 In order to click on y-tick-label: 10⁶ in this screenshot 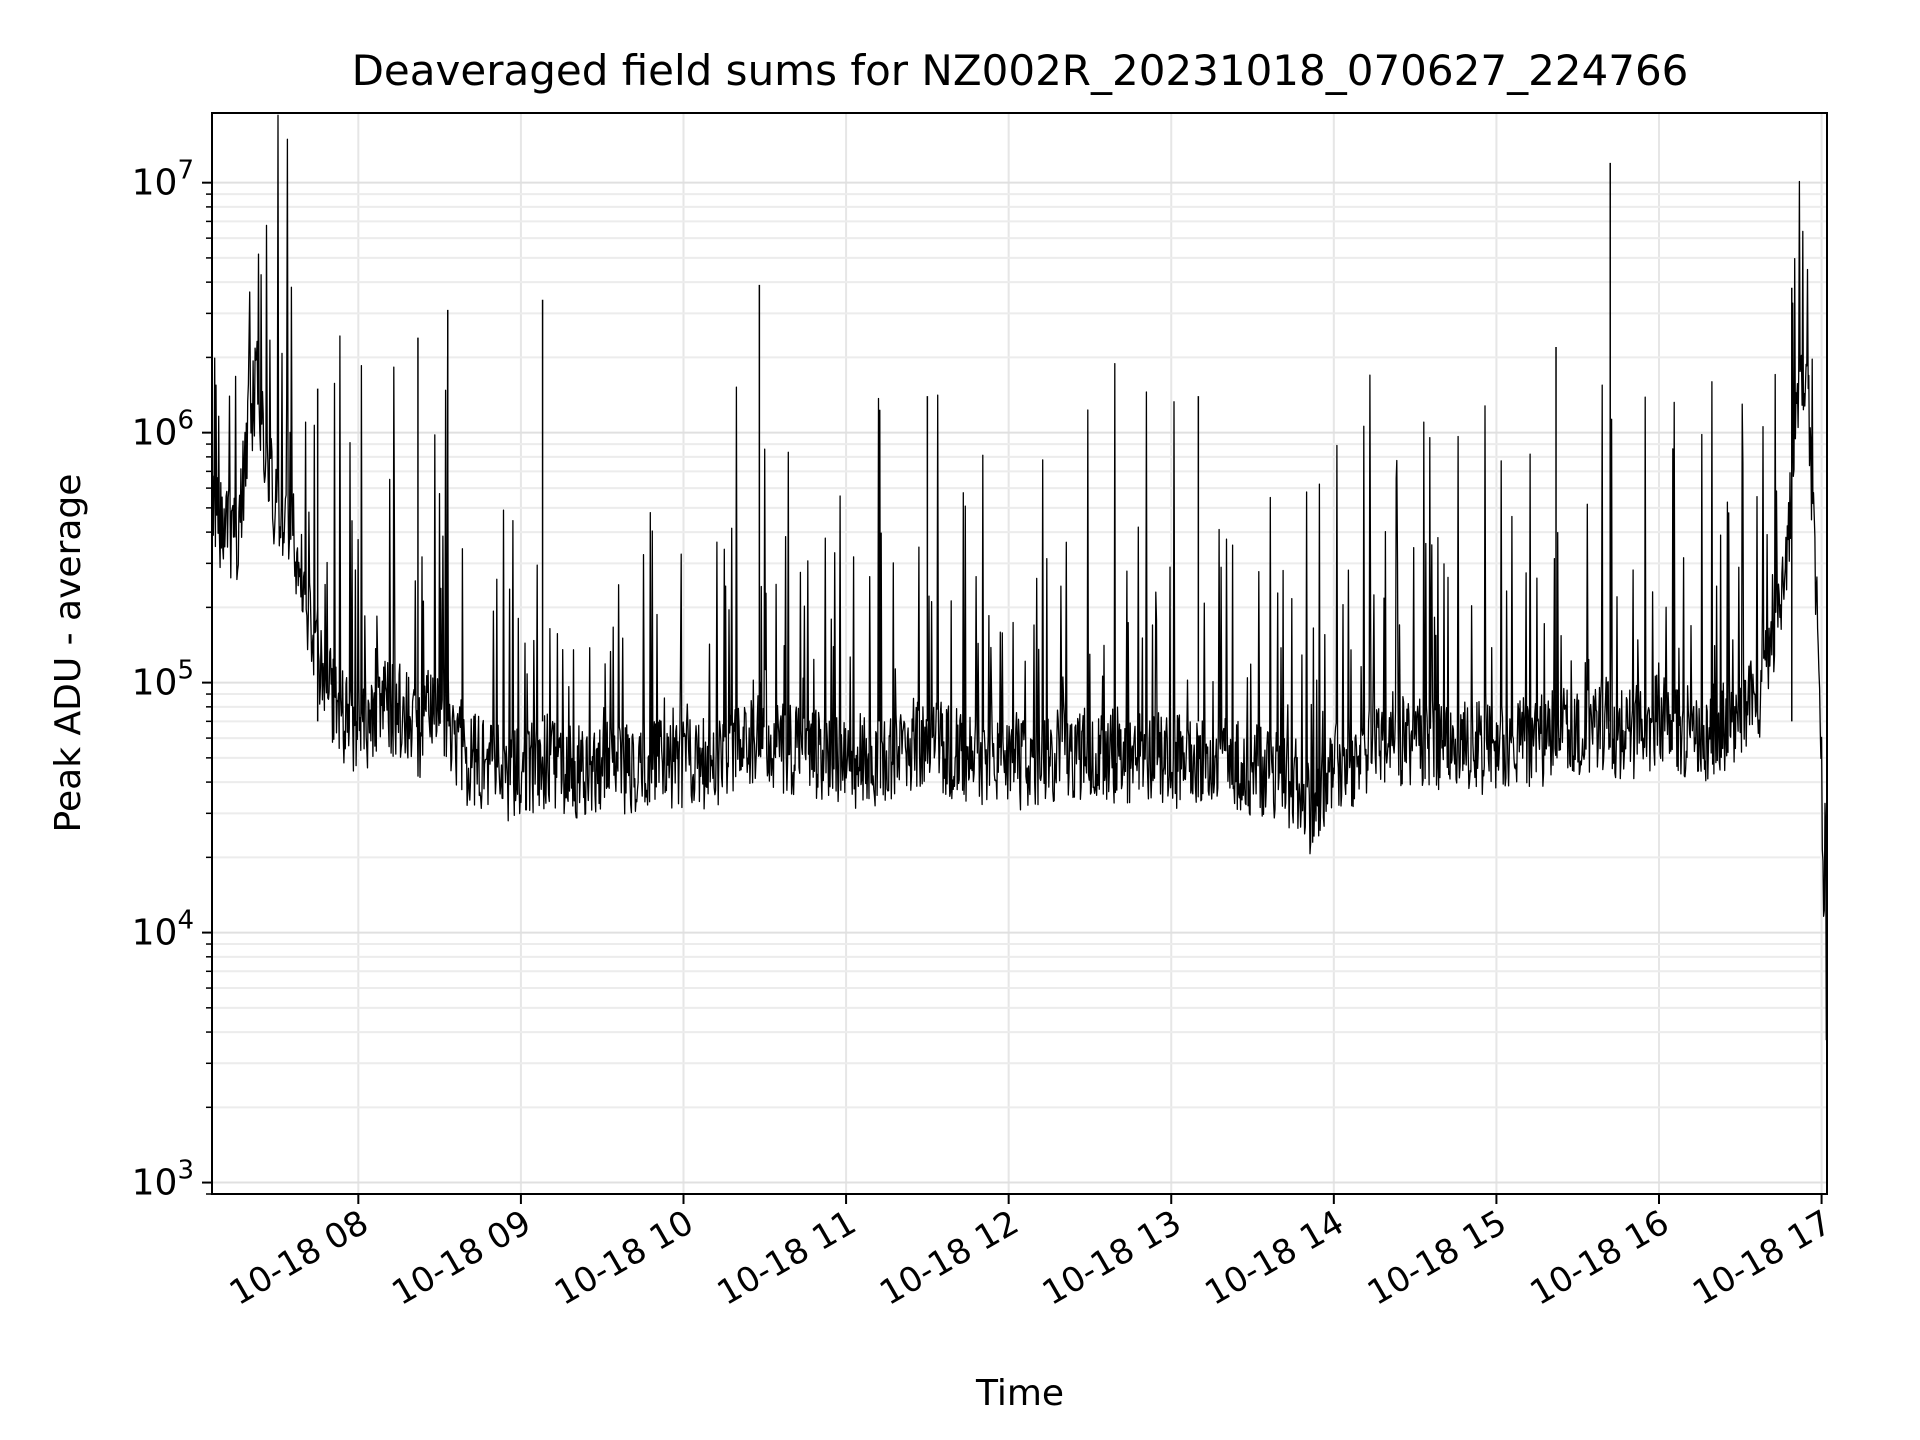, I will do `click(163, 430)`.